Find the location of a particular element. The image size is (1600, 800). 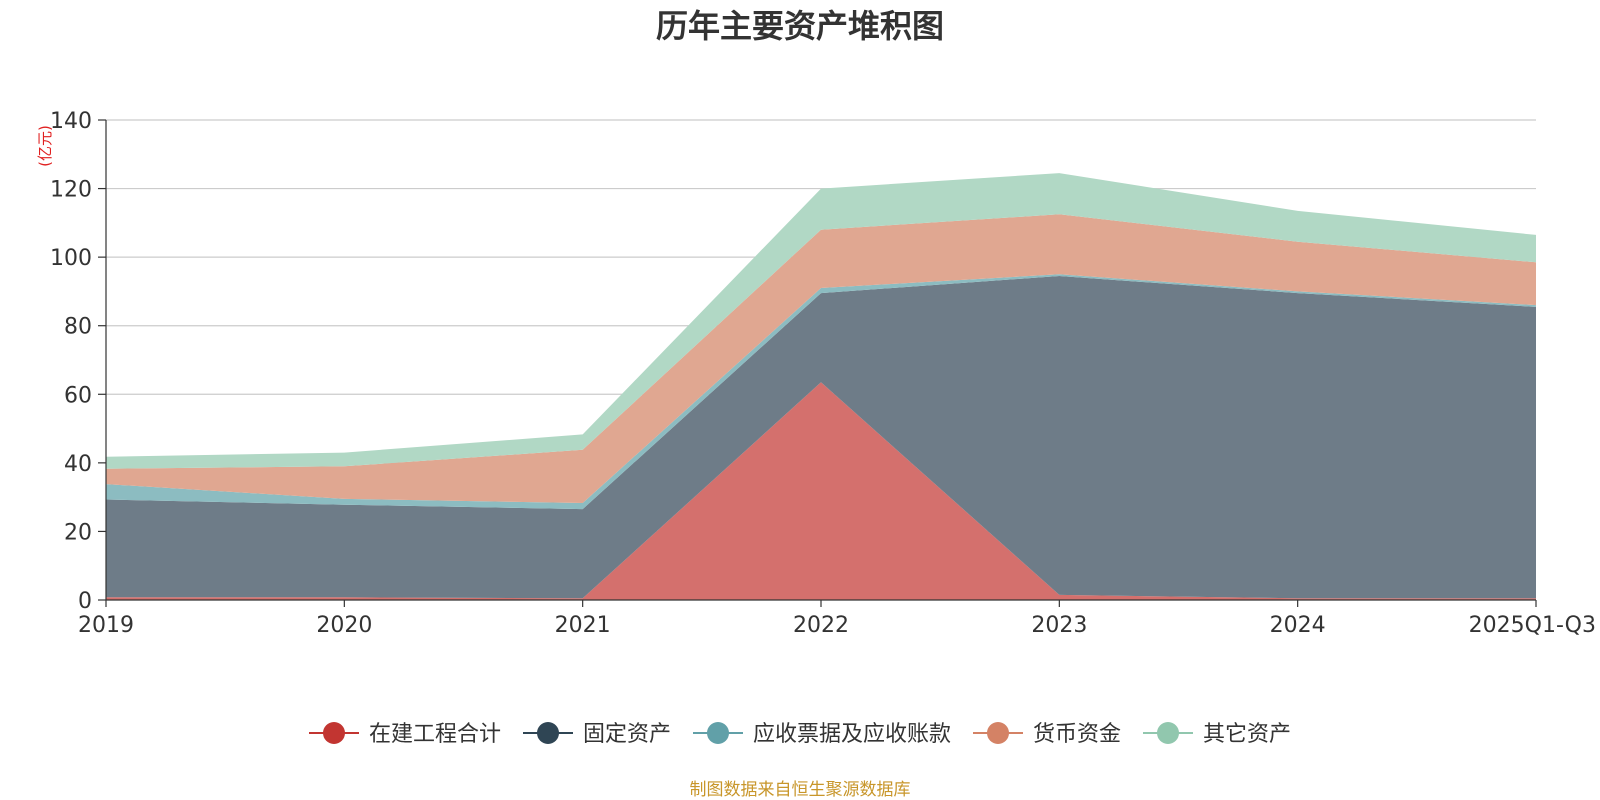

x-tick-label-3: 2022 is located at coordinates (821, 625).